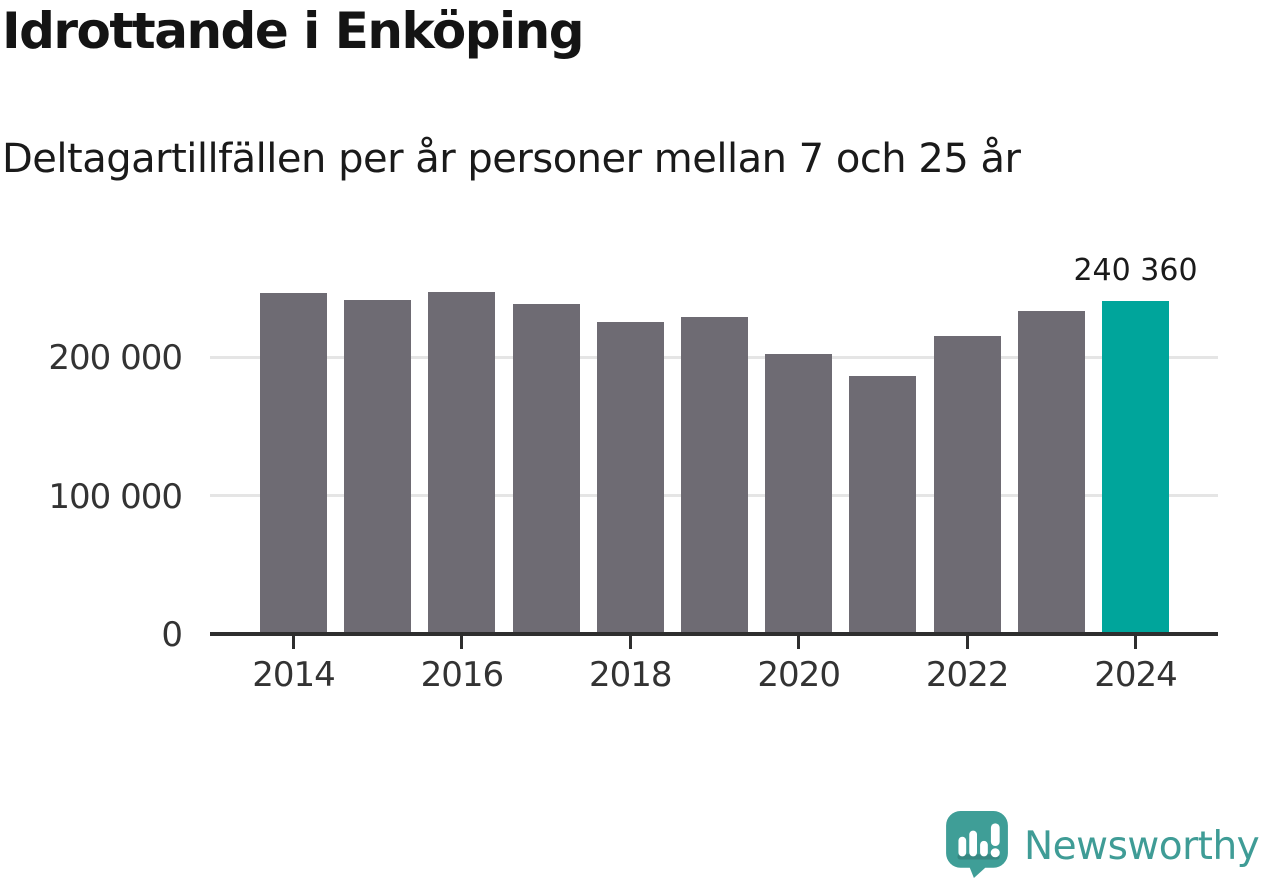 Image resolution: width=1262 pixels, height=879 pixels. I want to click on x-tick-2022, so click(967, 642).